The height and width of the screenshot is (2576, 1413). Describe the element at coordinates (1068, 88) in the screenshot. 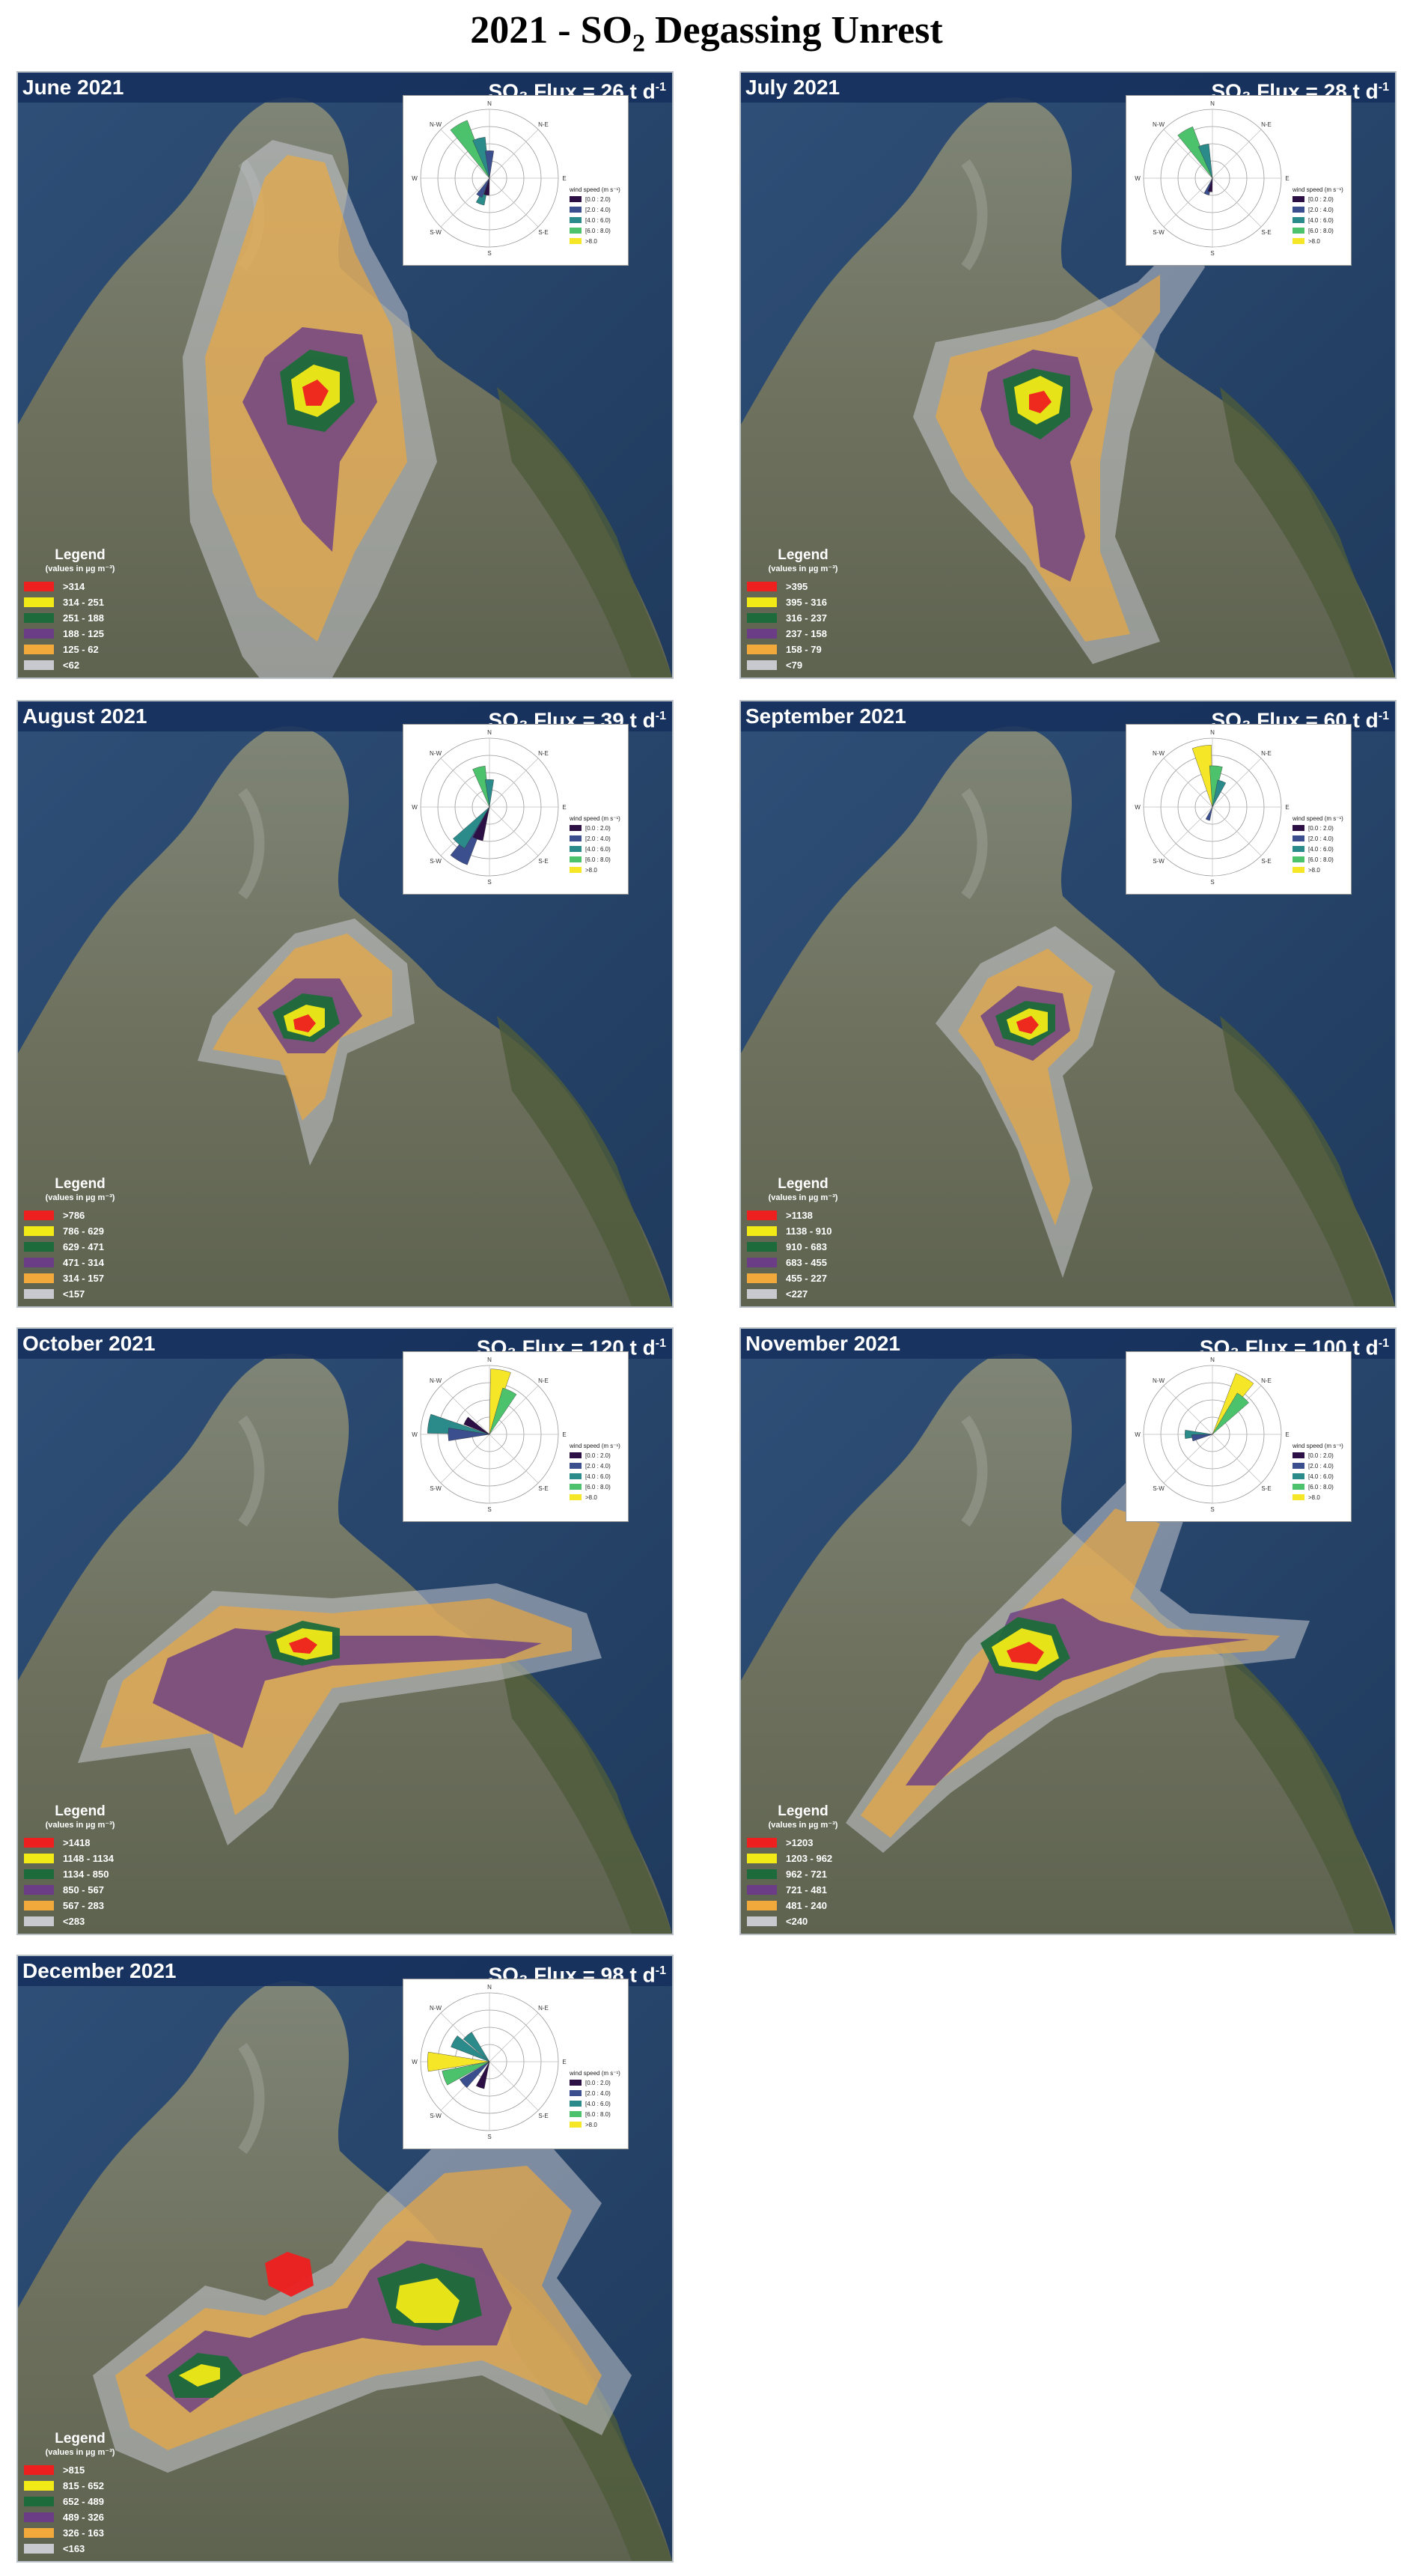

I see `panel-header: July 2021 SO₂ Flux = 28 t d-1` at that location.